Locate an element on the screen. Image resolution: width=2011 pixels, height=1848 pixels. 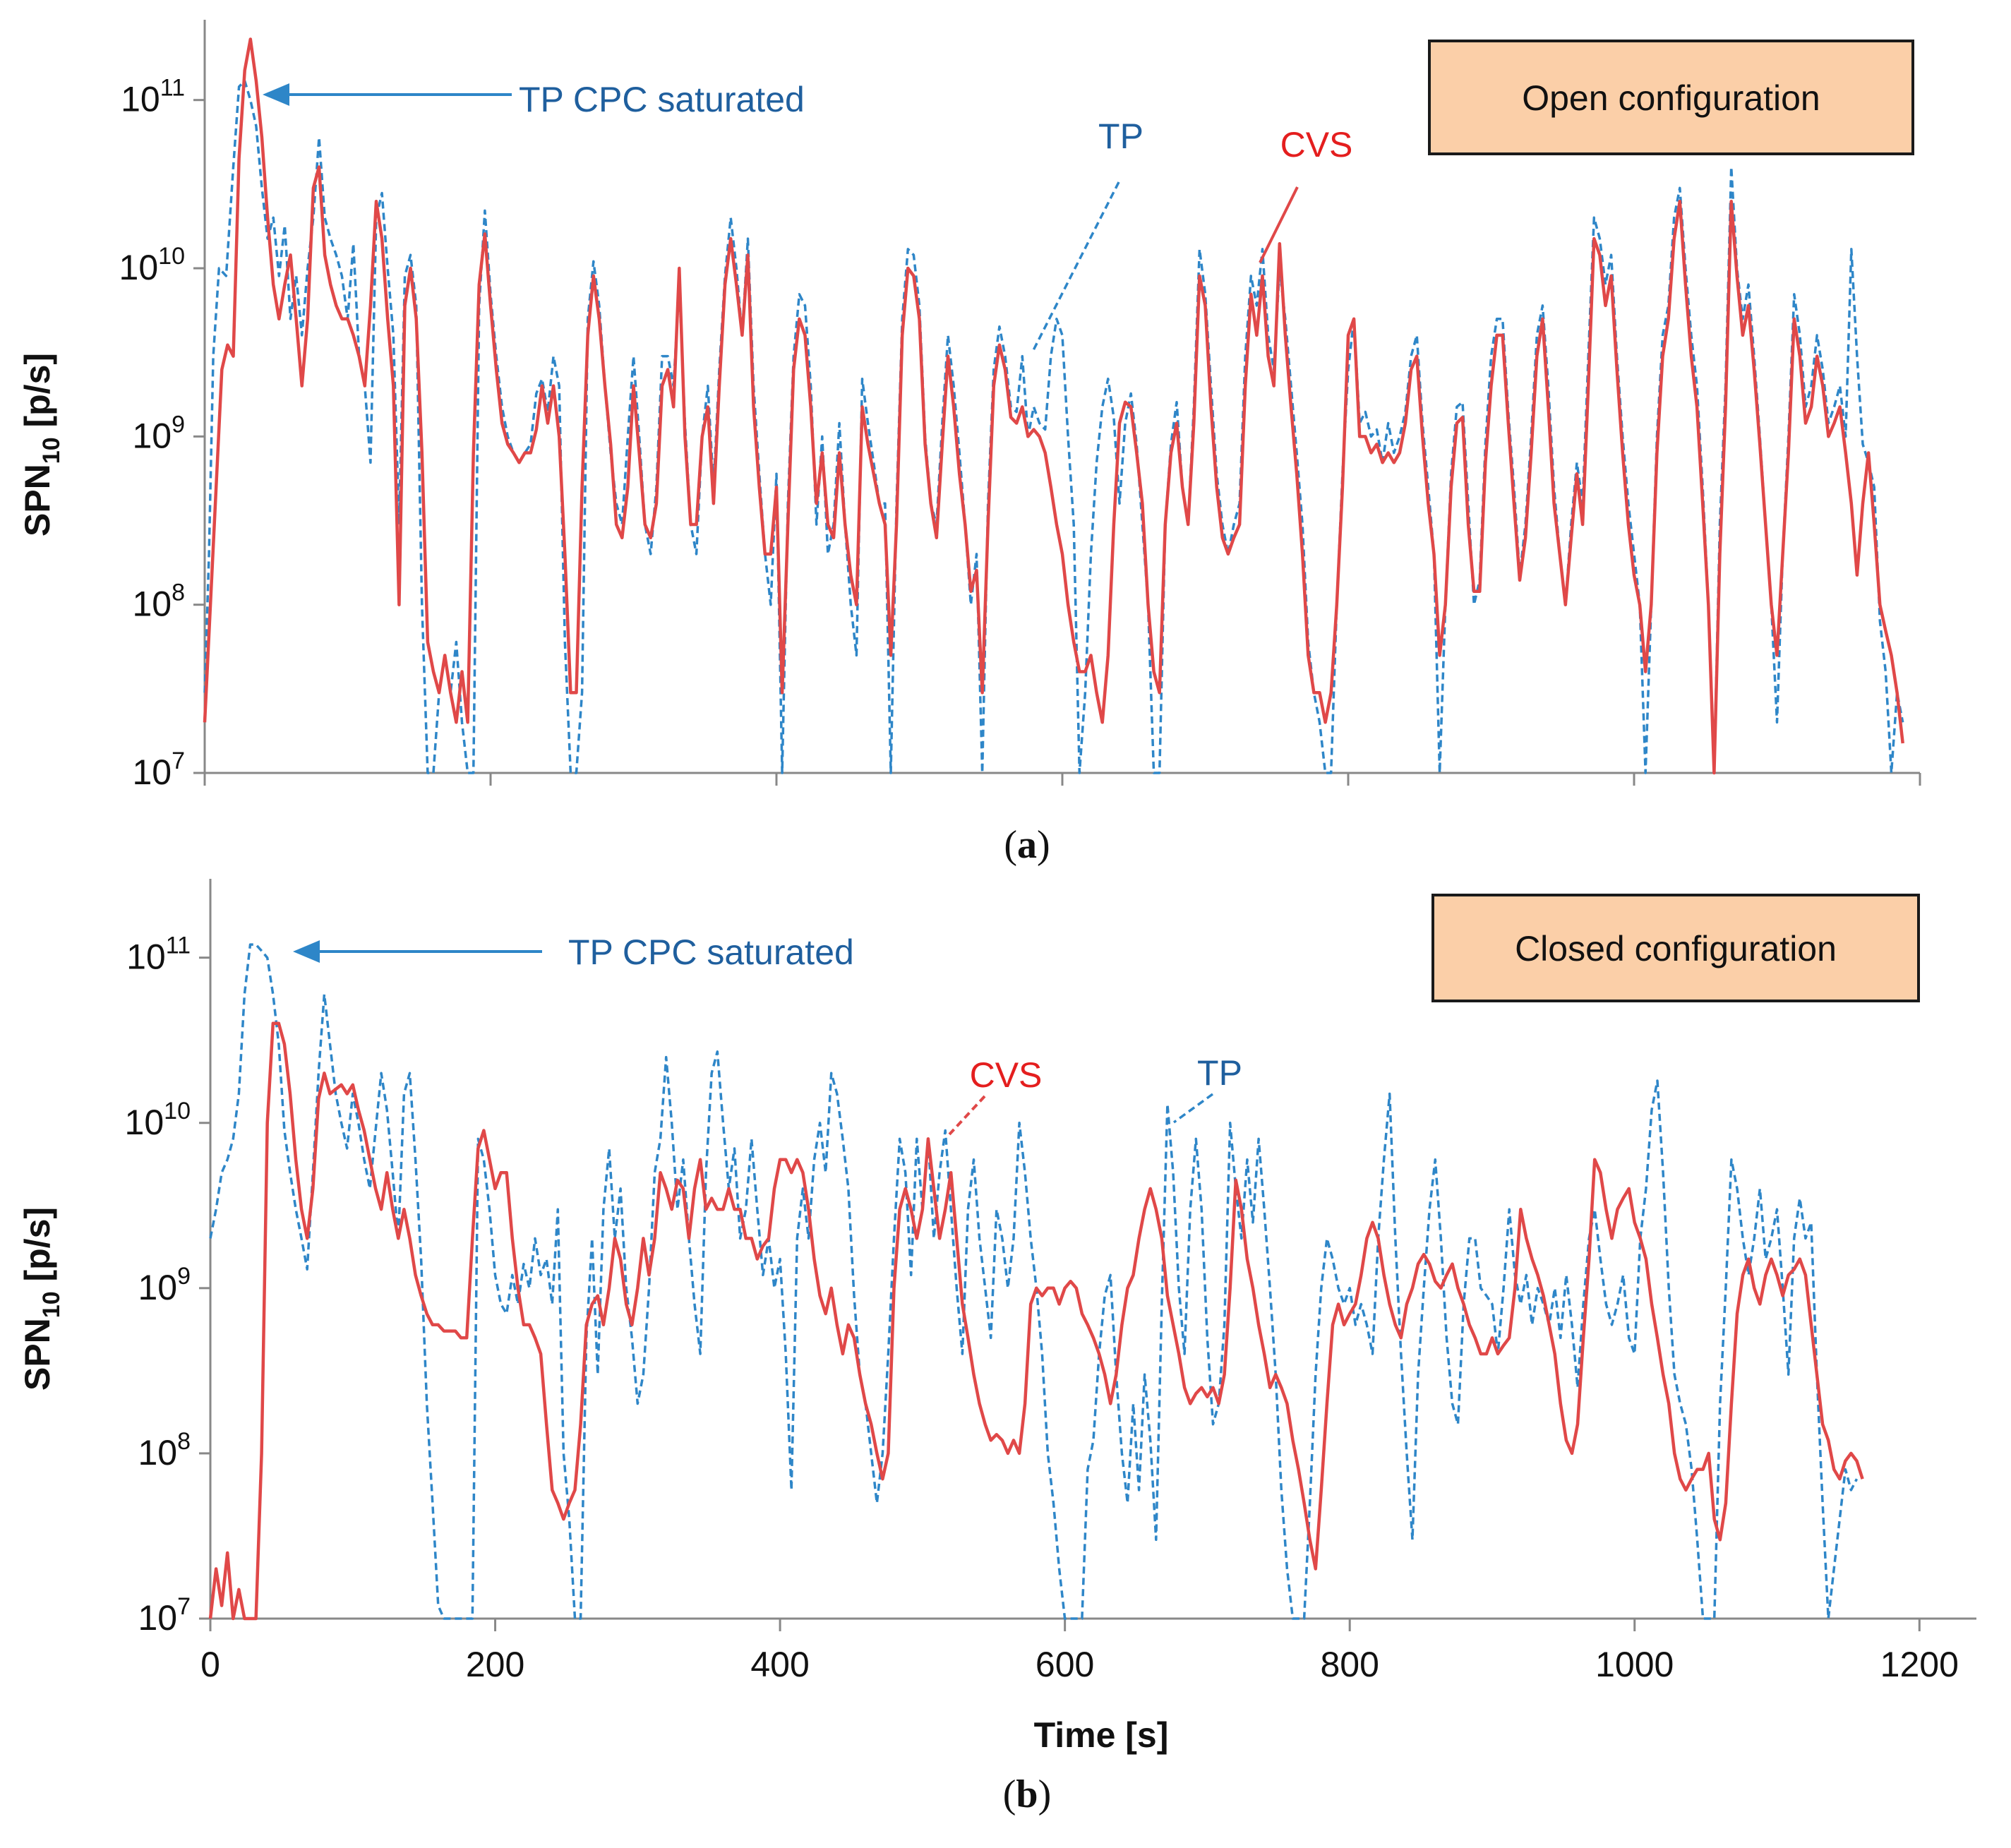
x-tick-label: 0 is located at coordinates (210, 1665).